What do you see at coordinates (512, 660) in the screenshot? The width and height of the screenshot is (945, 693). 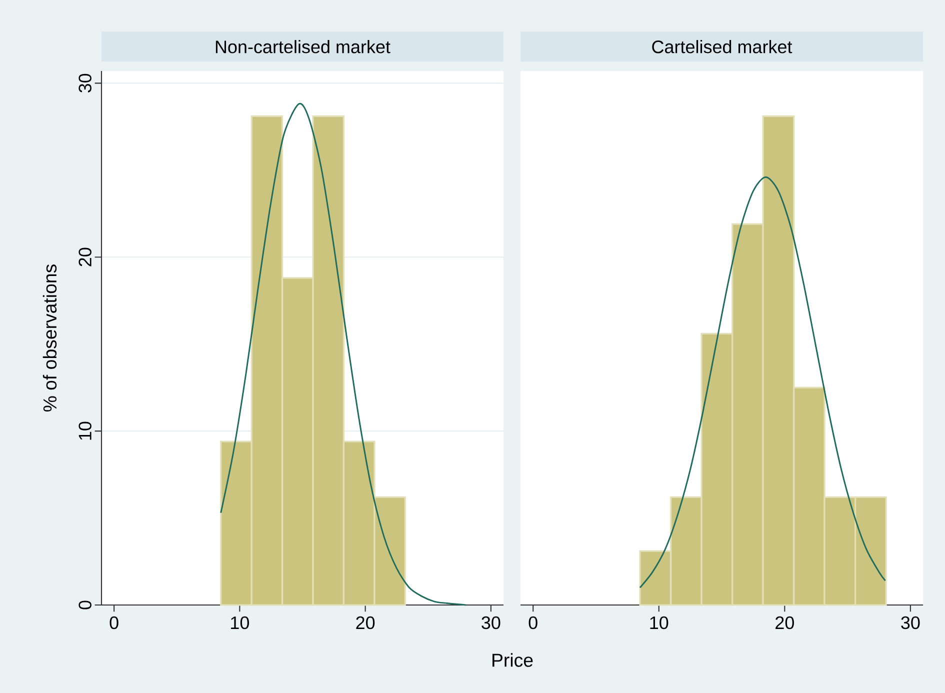 I see `x-axis-title: Price` at bounding box center [512, 660].